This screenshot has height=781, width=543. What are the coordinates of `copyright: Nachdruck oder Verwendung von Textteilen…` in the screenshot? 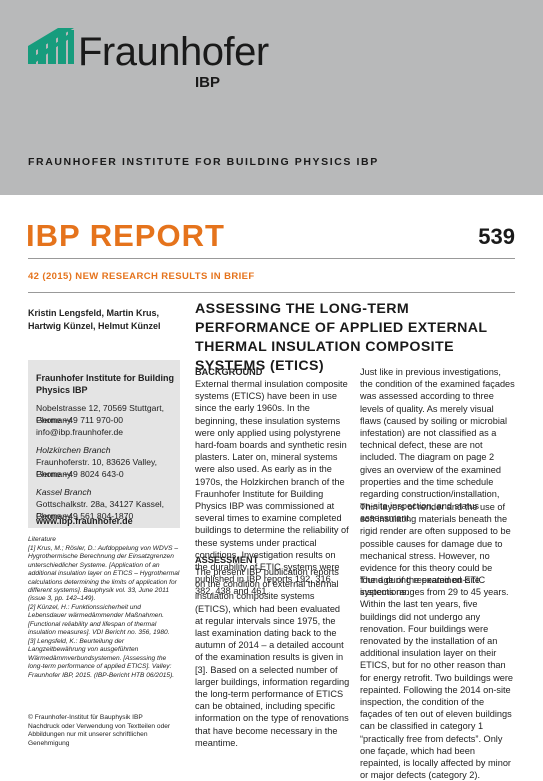 It's located at (99, 735).